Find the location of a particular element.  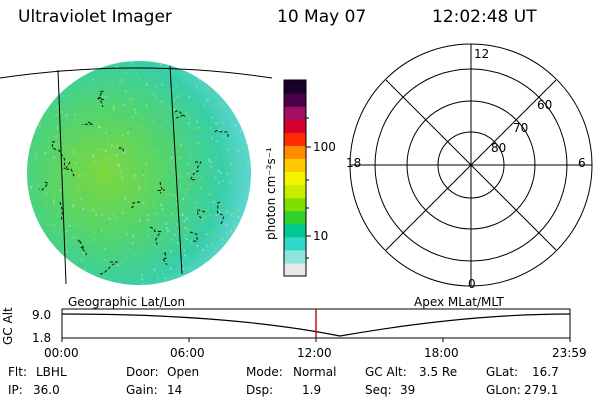

lat-label-70: 70 is located at coordinates (521, 128).